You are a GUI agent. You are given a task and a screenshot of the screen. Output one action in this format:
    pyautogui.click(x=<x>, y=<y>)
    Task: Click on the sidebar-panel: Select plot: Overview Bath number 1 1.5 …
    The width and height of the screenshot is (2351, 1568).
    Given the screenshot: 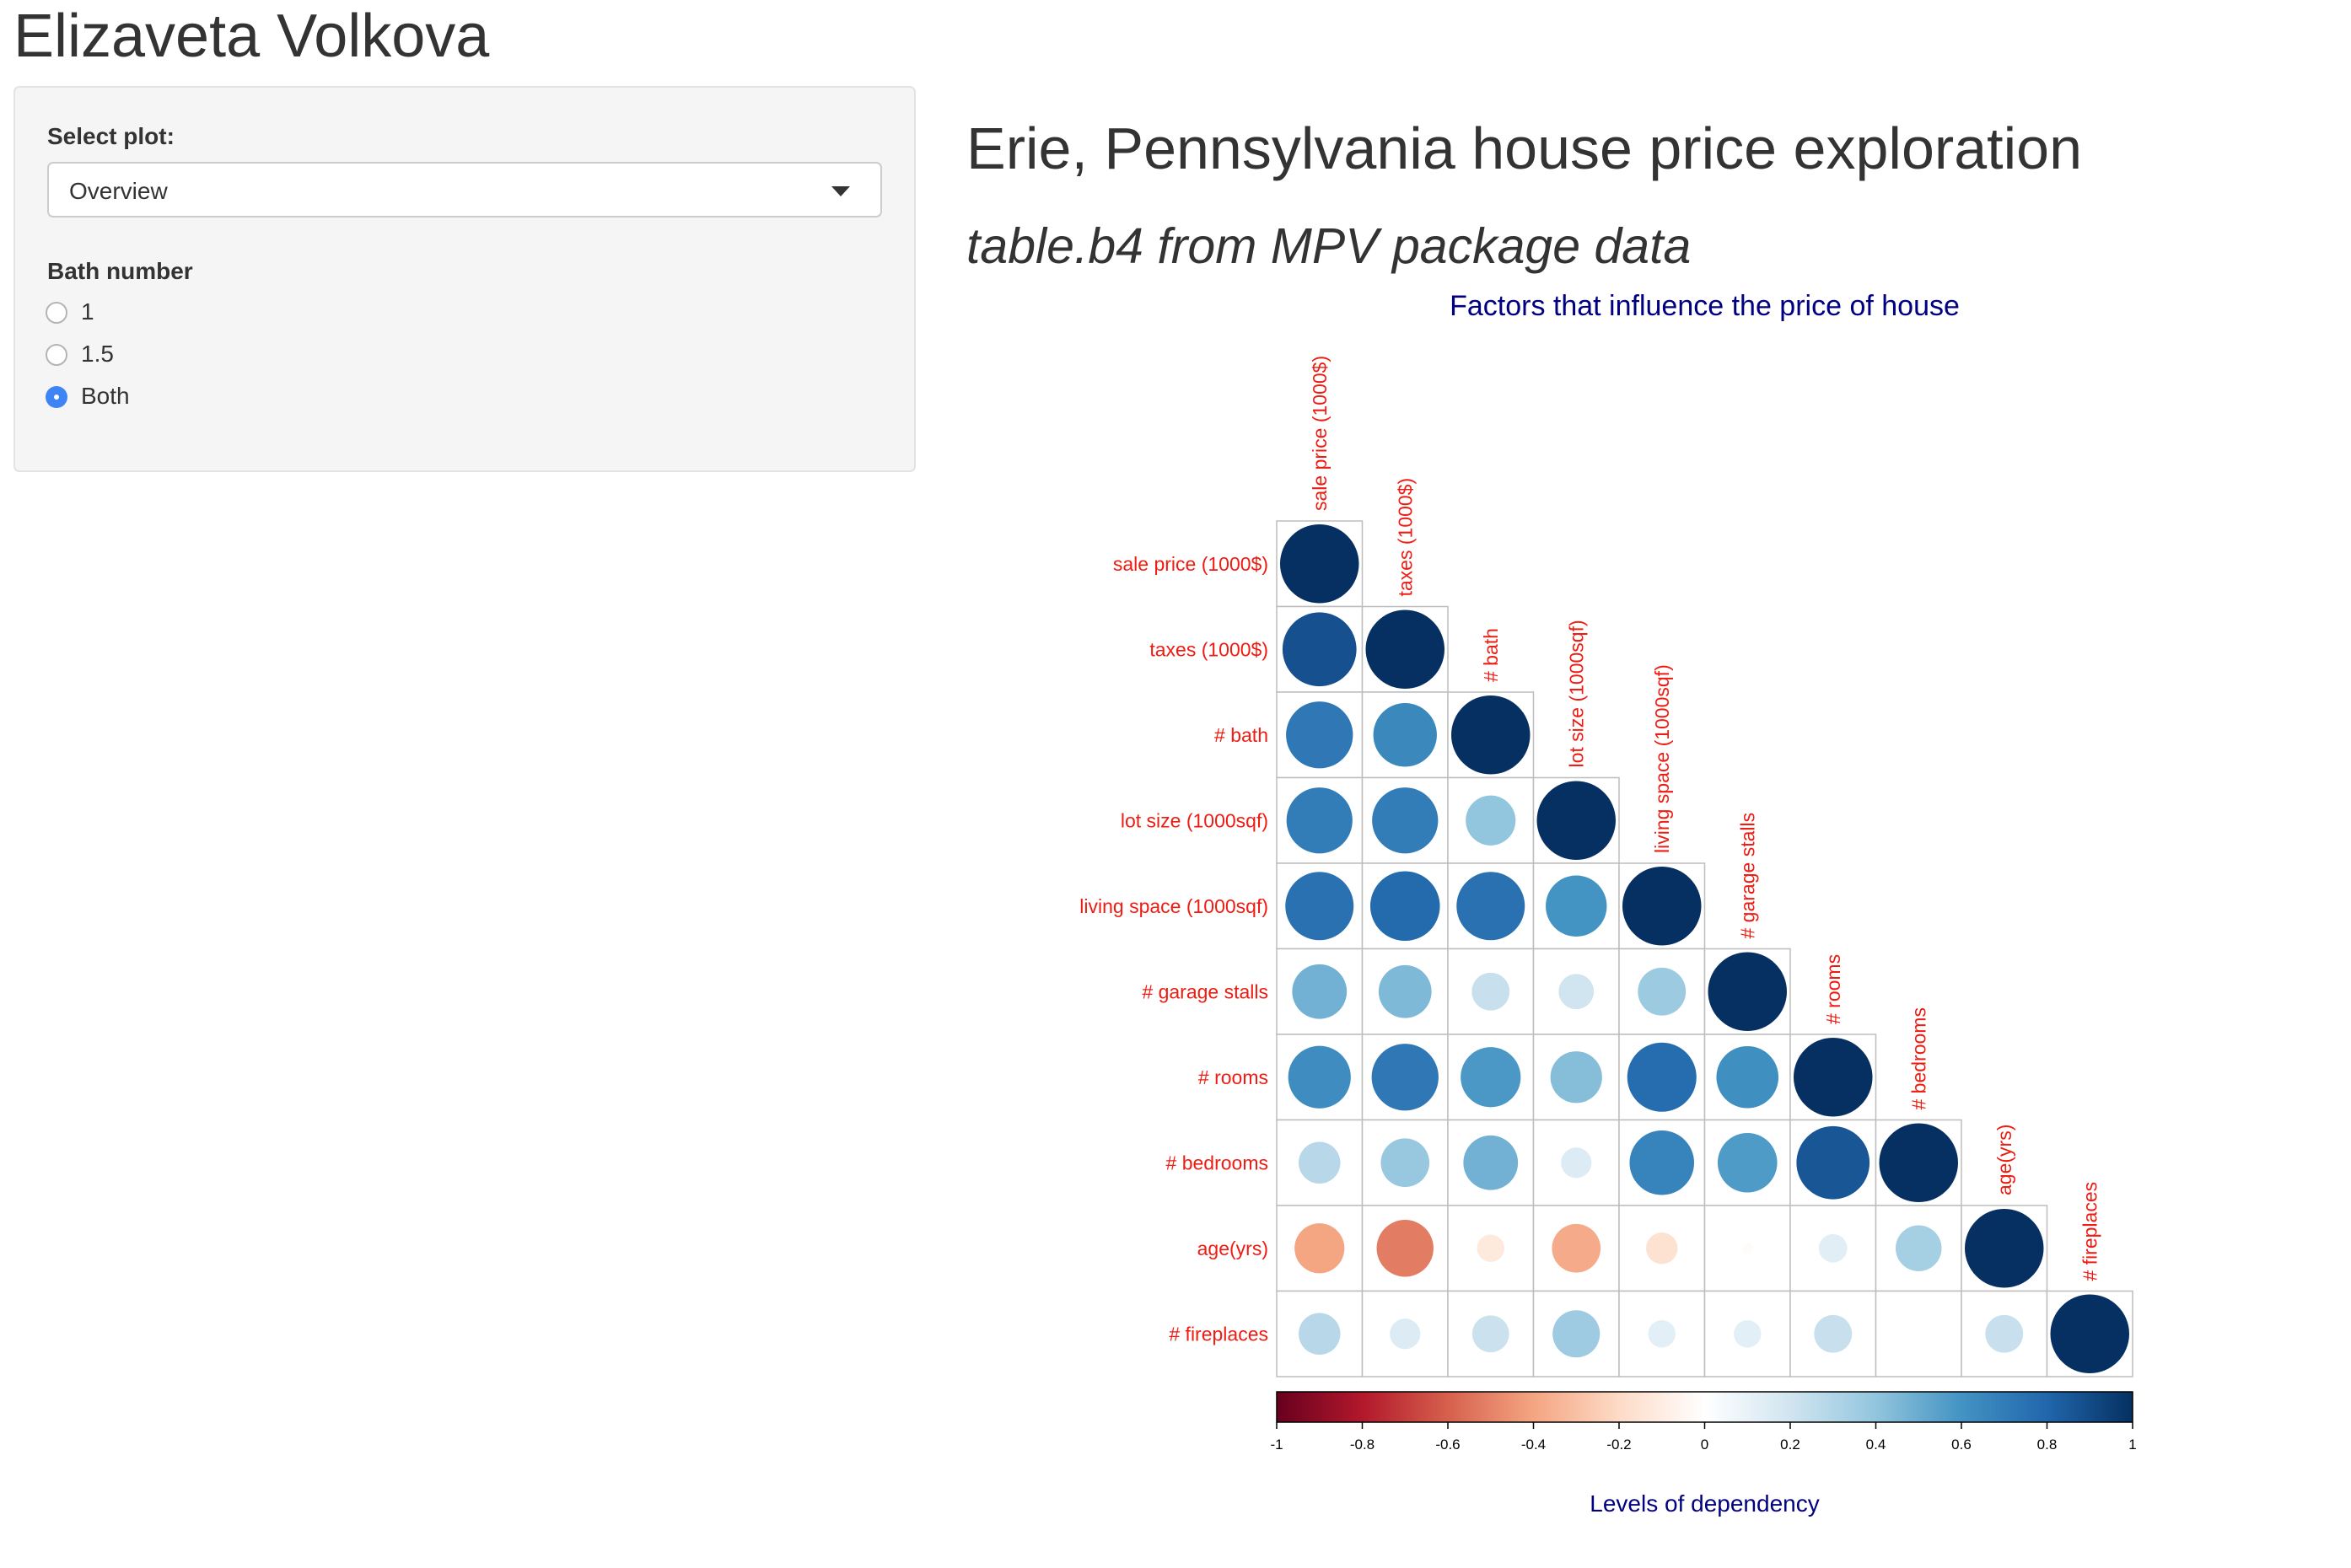 What is the action you would take?
    pyautogui.click(x=465, y=279)
    